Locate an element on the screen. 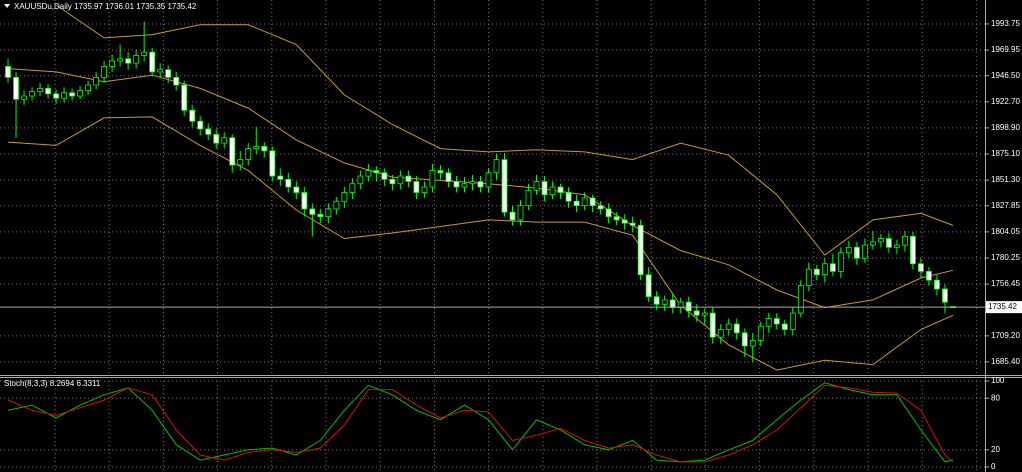  current-price-label: 1735.42 is located at coordinates (1002, 306).